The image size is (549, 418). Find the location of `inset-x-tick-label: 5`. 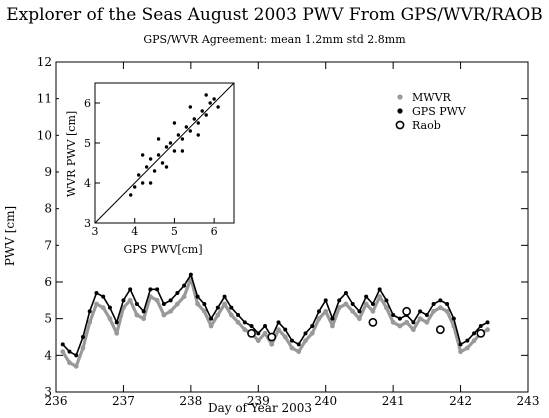

inset-x-tick-label: 5 is located at coordinates (174, 231).